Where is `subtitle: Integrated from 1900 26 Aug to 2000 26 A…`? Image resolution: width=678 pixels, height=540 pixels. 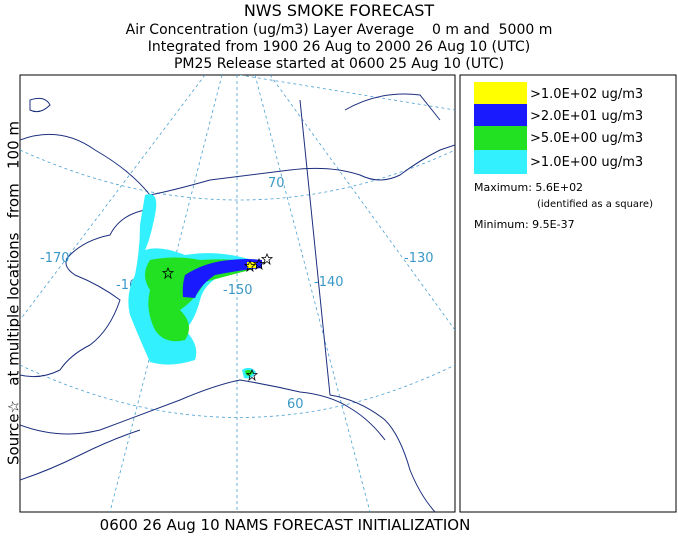 subtitle: Integrated from 1900 26 Aug to 2000 26 A… is located at coordinates (339, 47).